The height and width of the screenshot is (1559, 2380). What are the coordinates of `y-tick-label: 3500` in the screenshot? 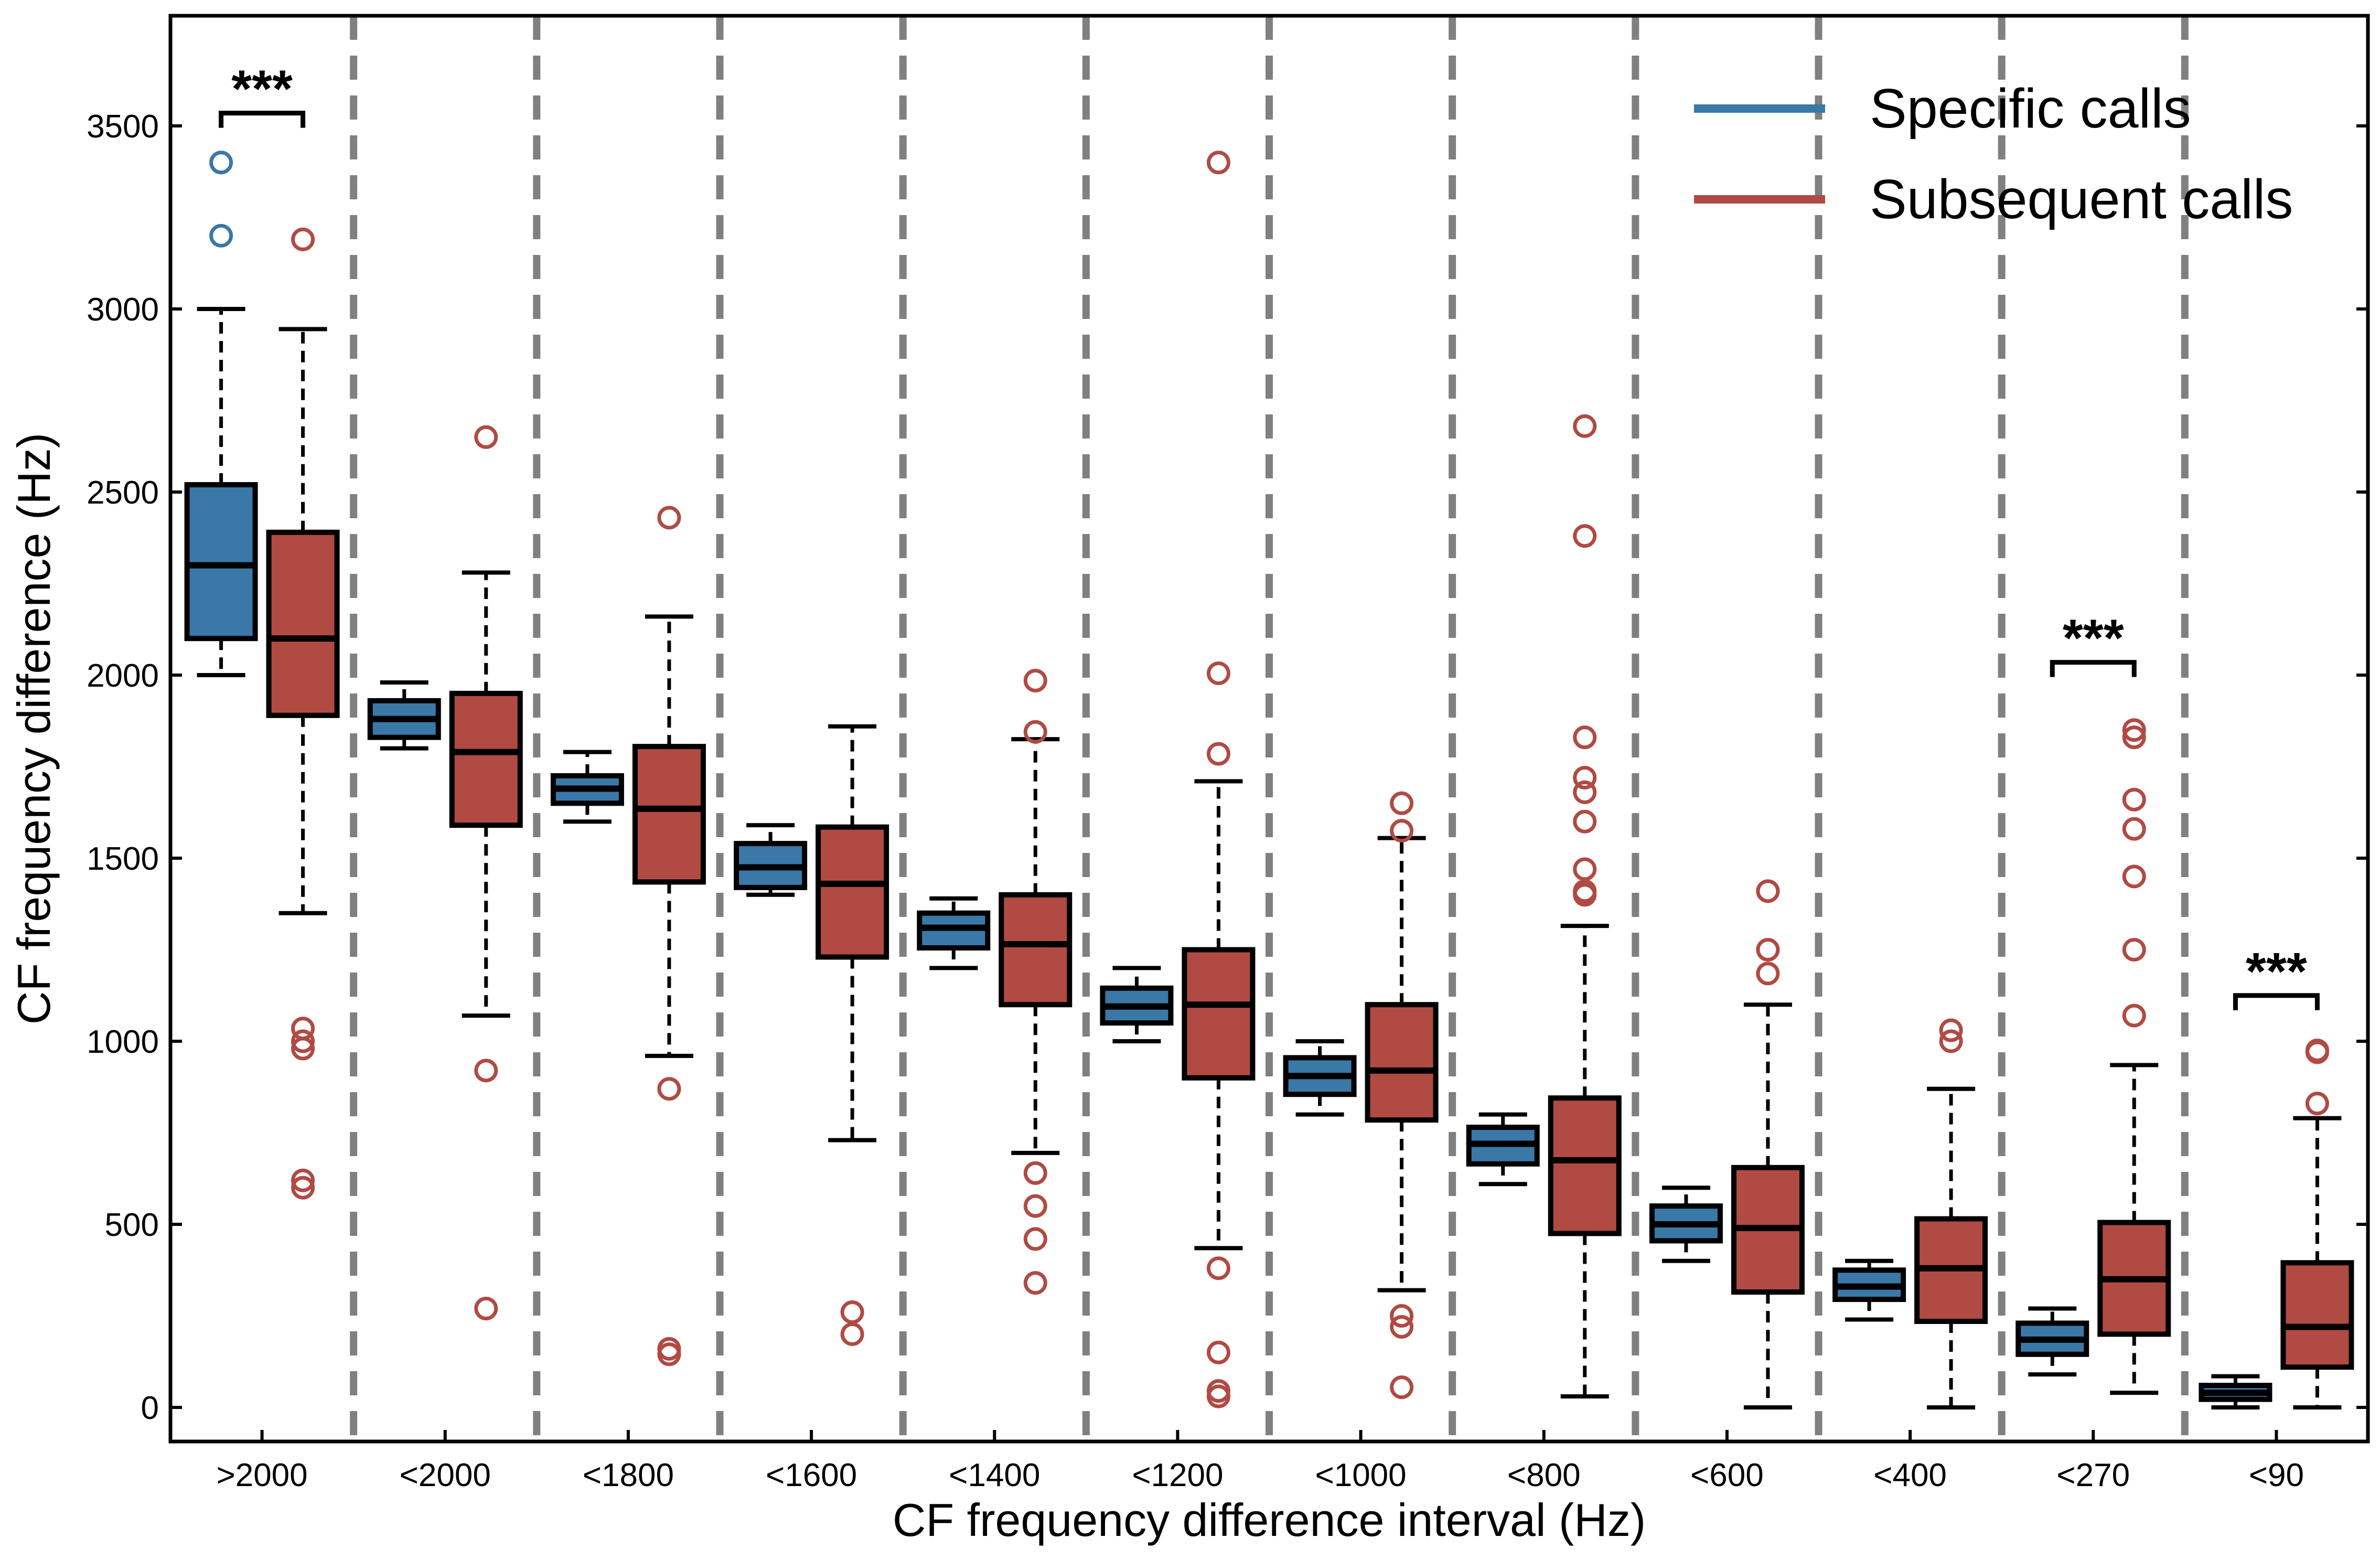 It's located at (123, 127).